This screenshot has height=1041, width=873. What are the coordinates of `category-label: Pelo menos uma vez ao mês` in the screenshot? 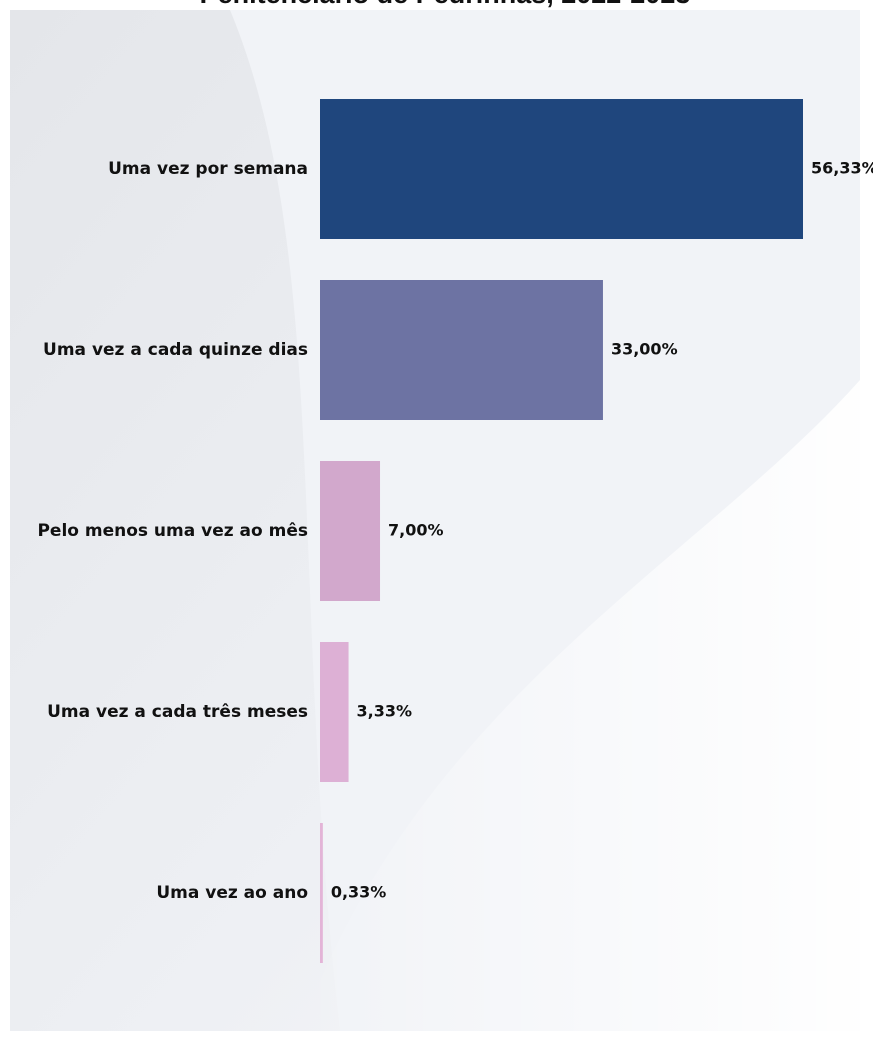 It's located at (172, 531).